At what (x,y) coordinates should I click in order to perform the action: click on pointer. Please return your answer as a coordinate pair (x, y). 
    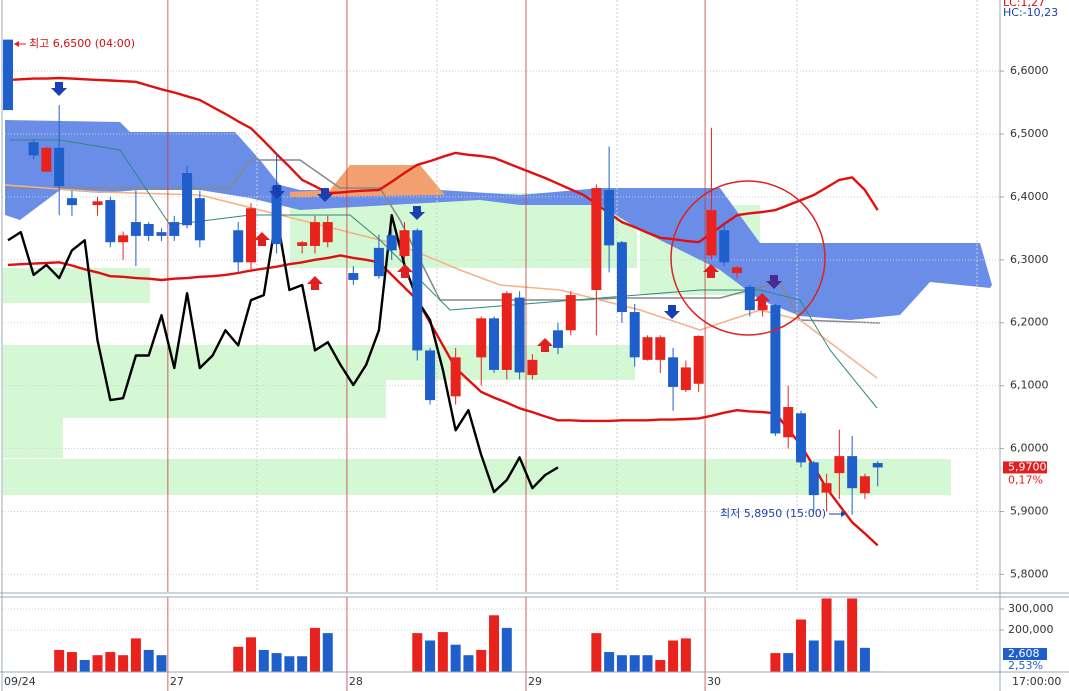
    Looking at the image, I should click on (843, 514).